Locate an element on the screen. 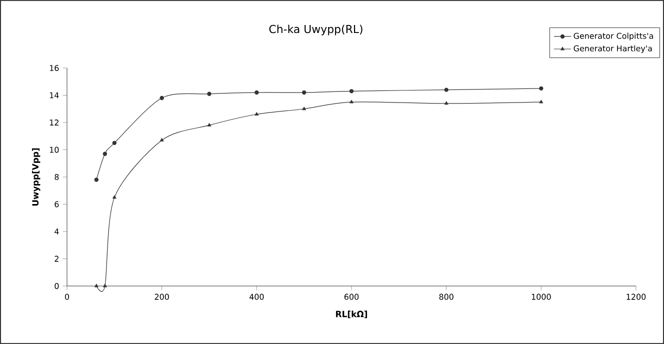 This screenshot has height=344, width=664. chart-title: Ch-ka Uwypp(RL) is located at coordinates (315, 30).